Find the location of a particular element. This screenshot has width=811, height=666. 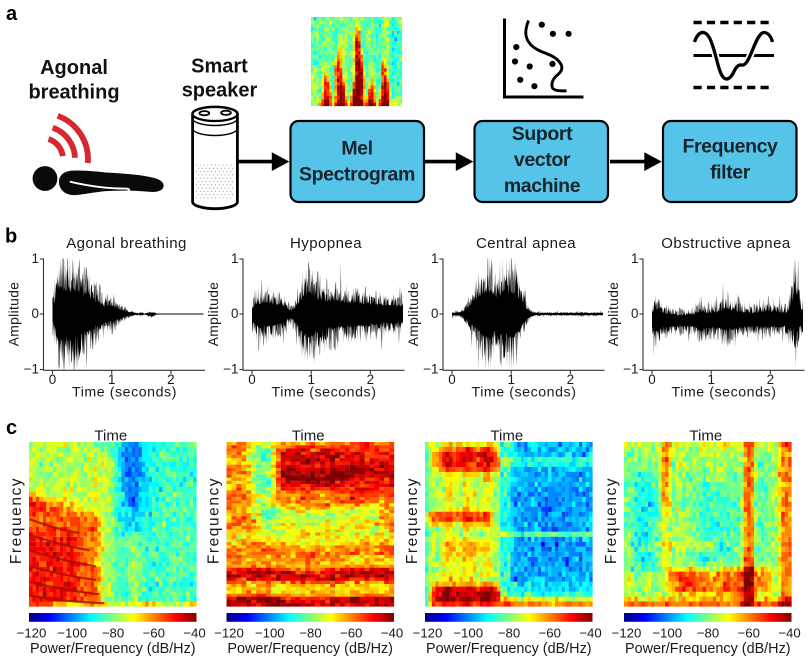

svg-text: Suport is located at coordinates (542, 134).